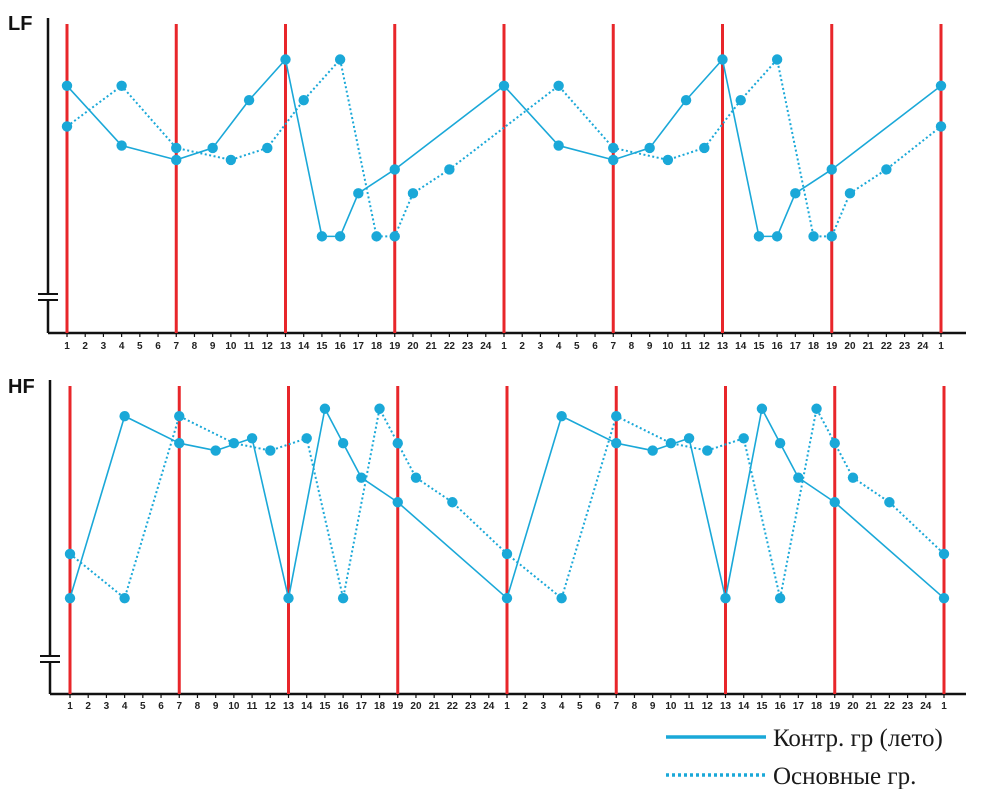  Describe the element at coordinates (50, 659) in the screenshot. I see `hf-axis-break` at that location.